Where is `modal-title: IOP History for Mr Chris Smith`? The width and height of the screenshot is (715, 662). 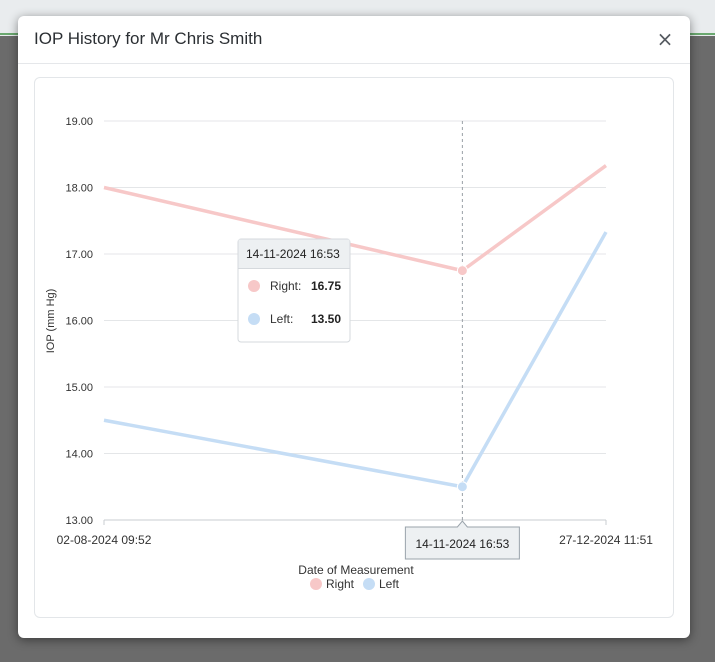 modal-title: IOP History for Mr Chris Smith is located at coordinates (148, 38).